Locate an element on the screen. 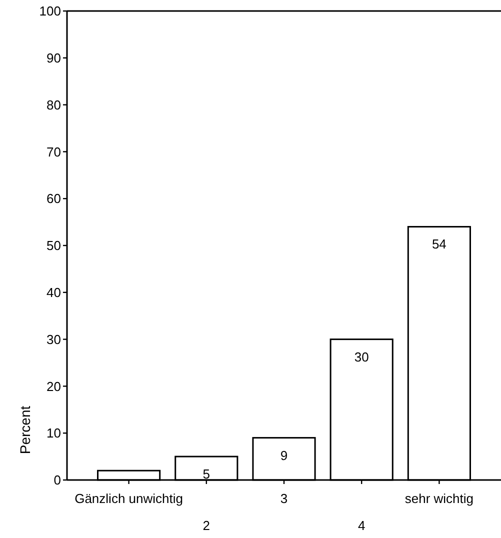 The width and height of the screenshot is (501, 538). y-tick-label: 80 is located at coordinates (53, 104).